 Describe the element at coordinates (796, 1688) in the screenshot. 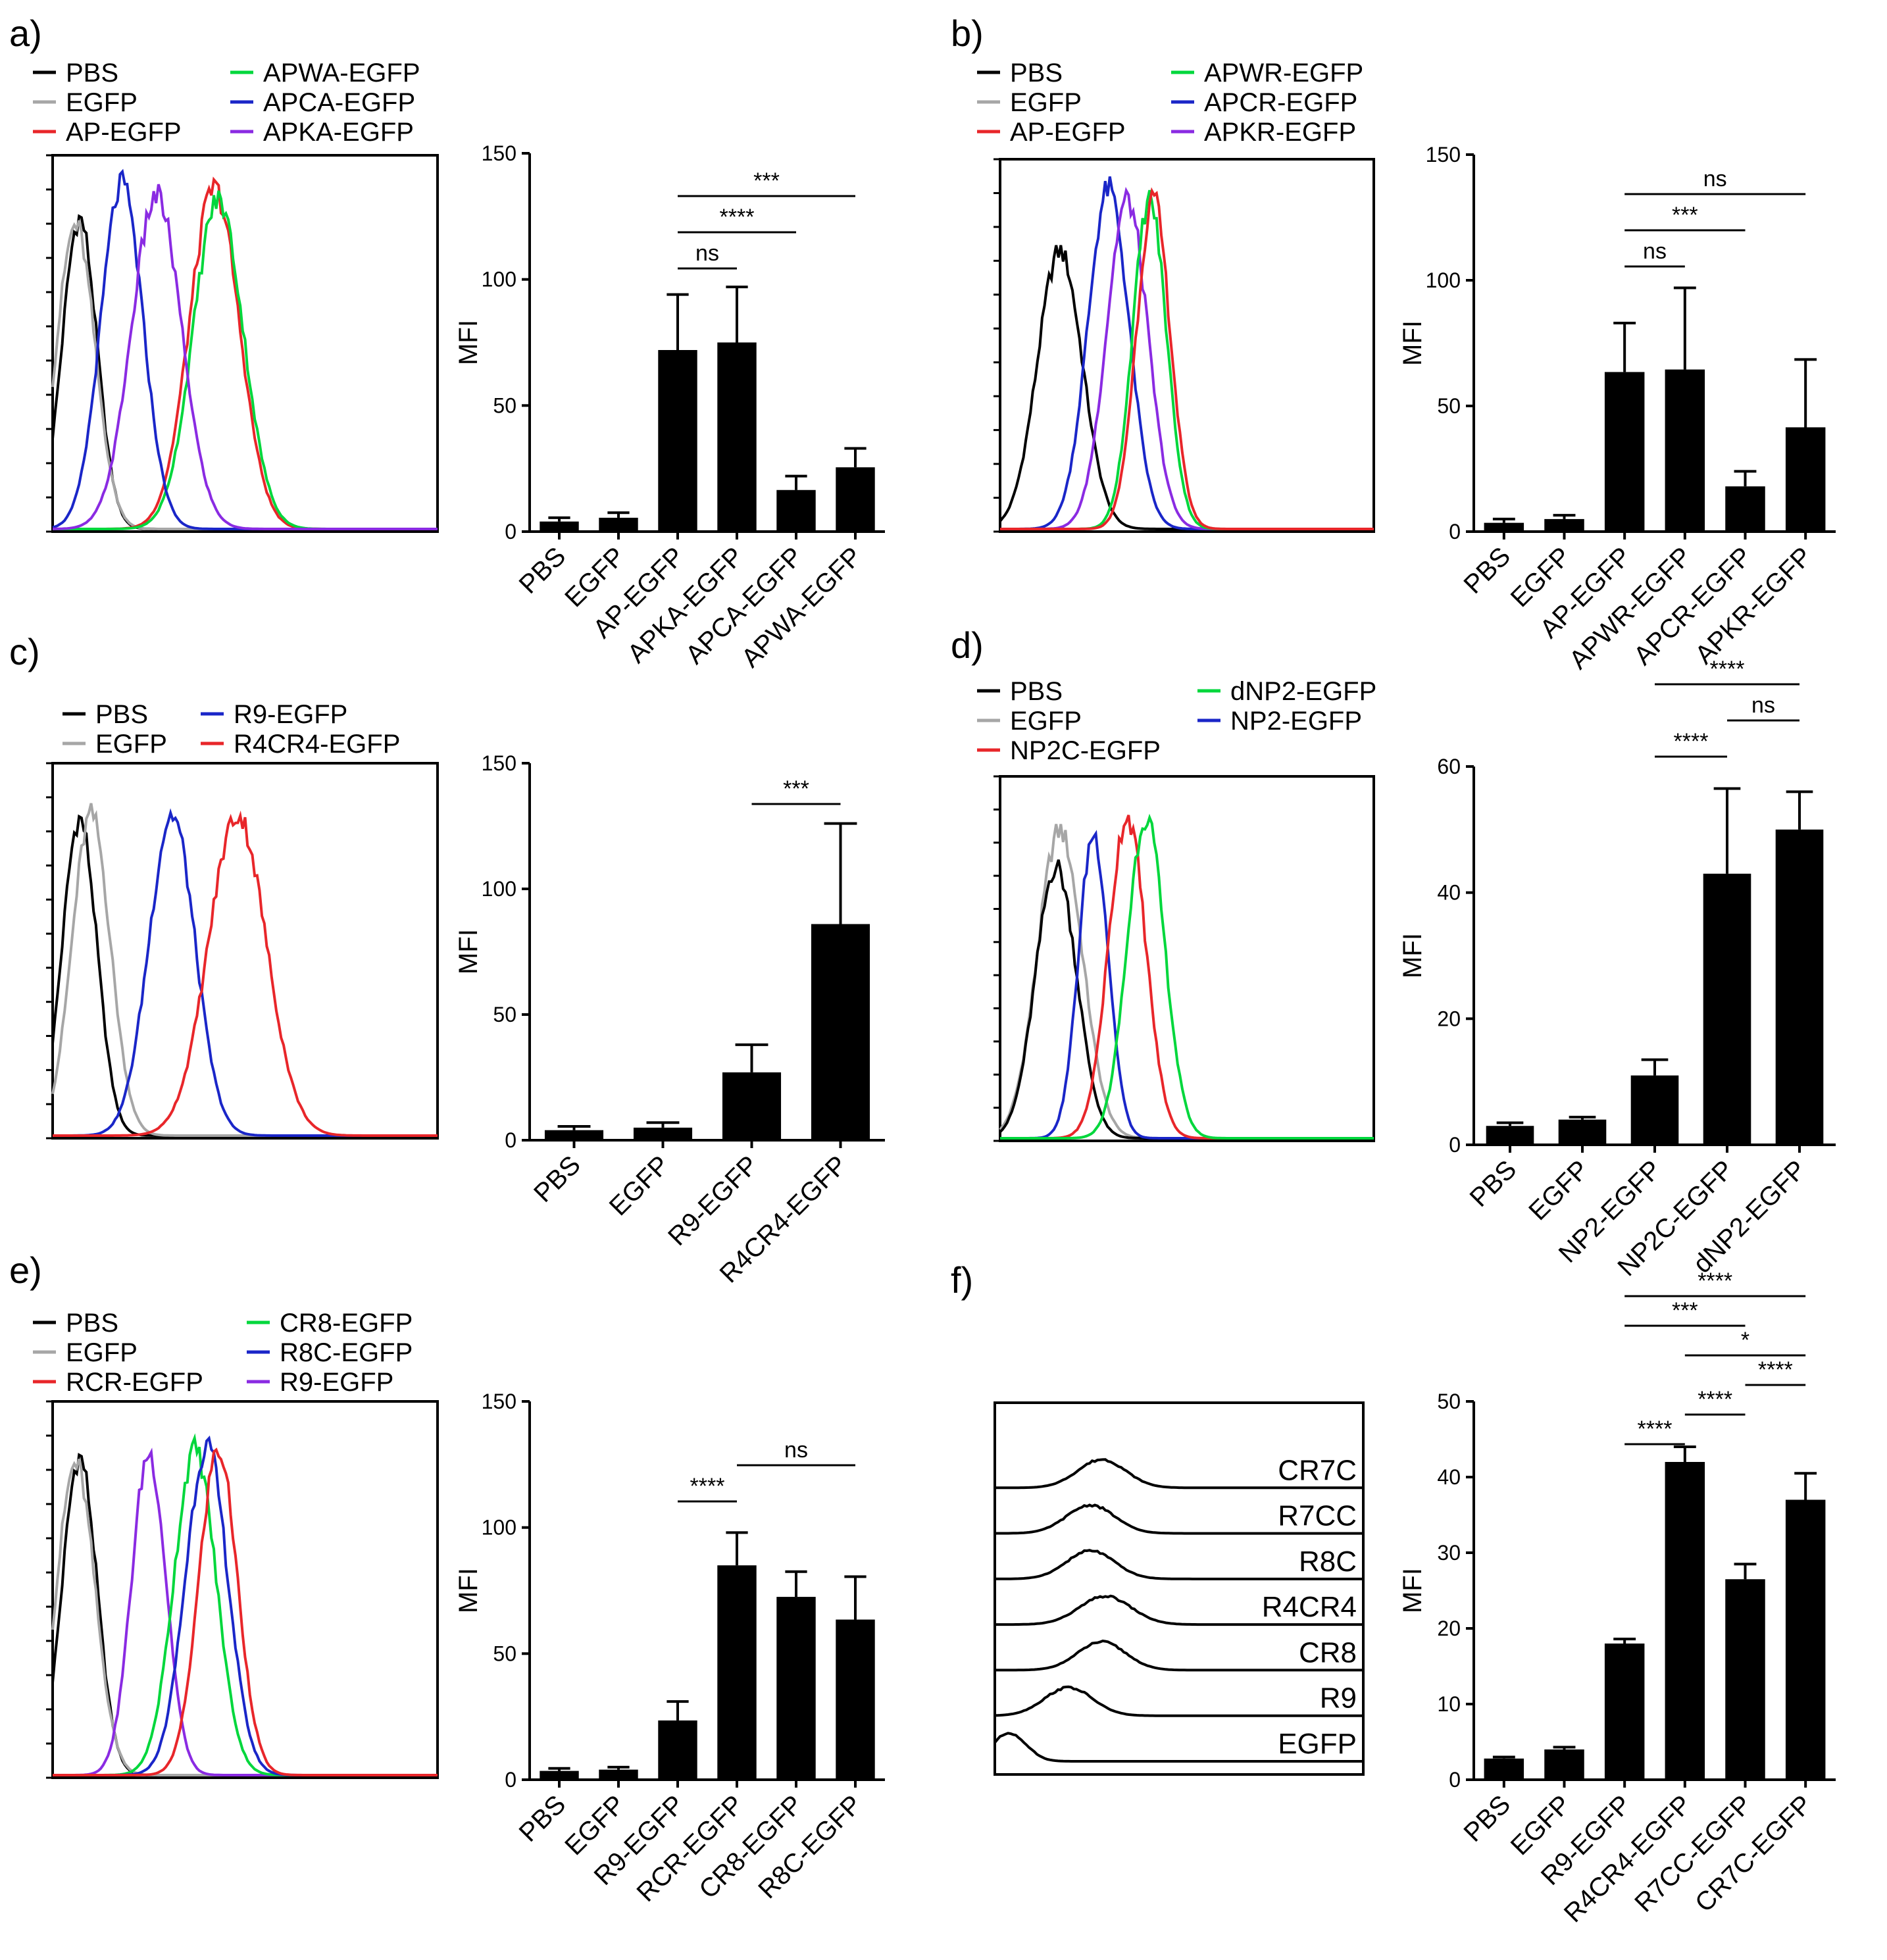

I see `bar-cr8-egfp` at that location.